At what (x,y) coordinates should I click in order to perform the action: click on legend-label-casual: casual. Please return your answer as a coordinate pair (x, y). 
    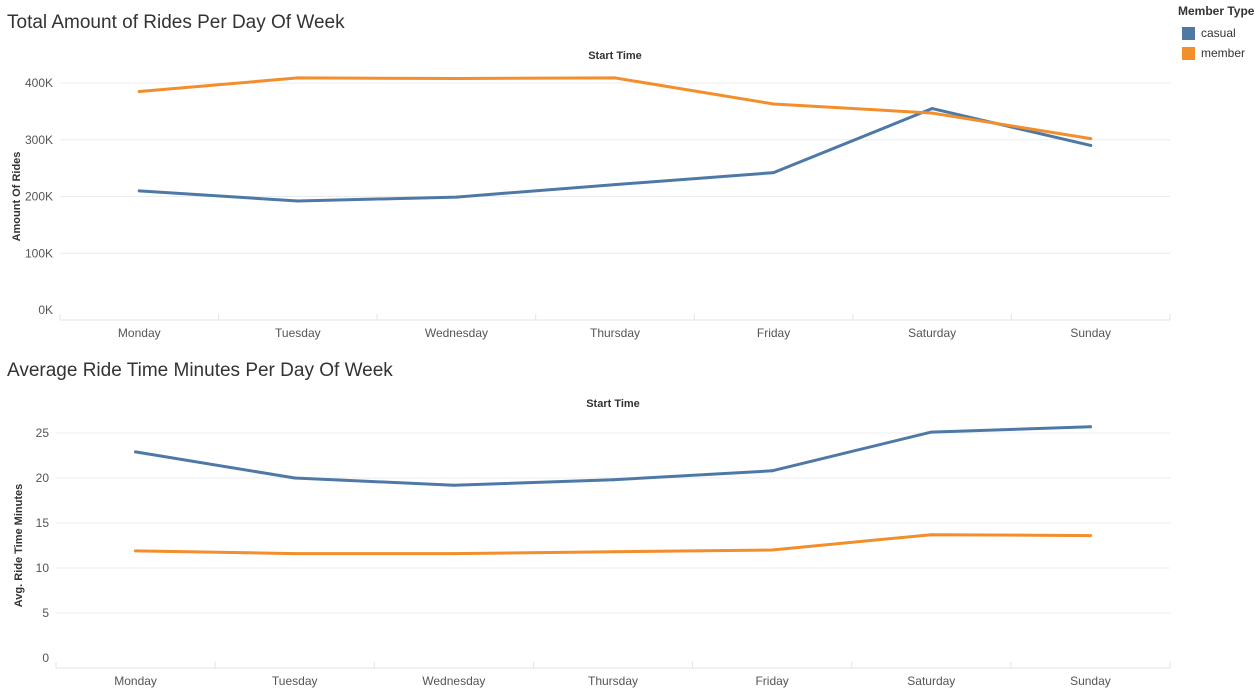
    Looking at the image, I should click on (1218, 33).